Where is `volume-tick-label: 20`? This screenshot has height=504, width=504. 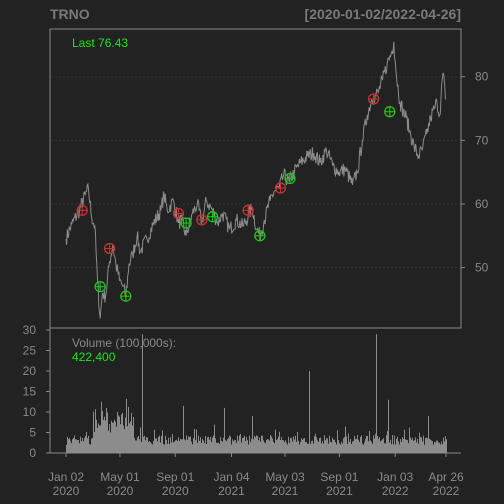 volume-tick-label: 20 is located at coordinates (30, 371).